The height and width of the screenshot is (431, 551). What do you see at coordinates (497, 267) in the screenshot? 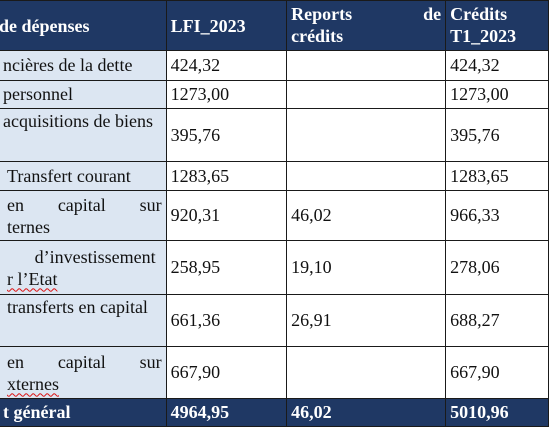
I see `cell-credits: 278,06` at bounding box center [497, 267].